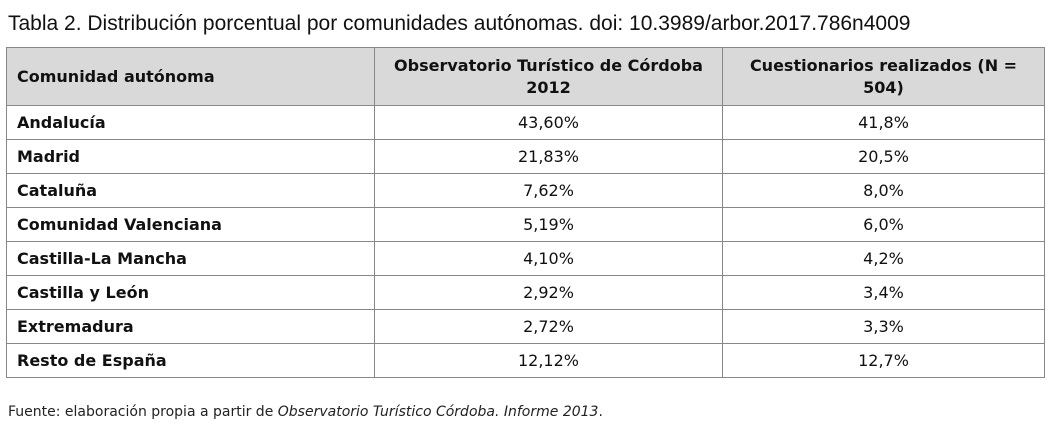 Image resolution: width=1054 pixels, height=434 pixels. I want to click on table-row: Cataluña 7,62% 8,0%, so click(525, 190).